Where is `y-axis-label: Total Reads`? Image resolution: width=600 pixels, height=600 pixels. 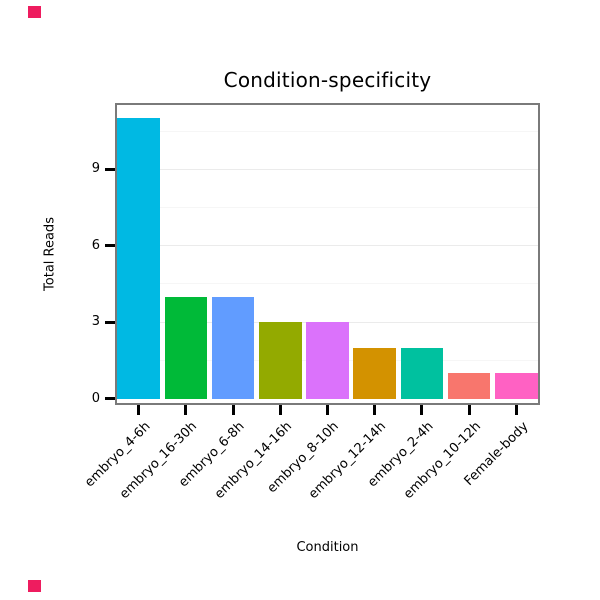 y-axis-label: Total Reads is located at coordinates (50, 254).